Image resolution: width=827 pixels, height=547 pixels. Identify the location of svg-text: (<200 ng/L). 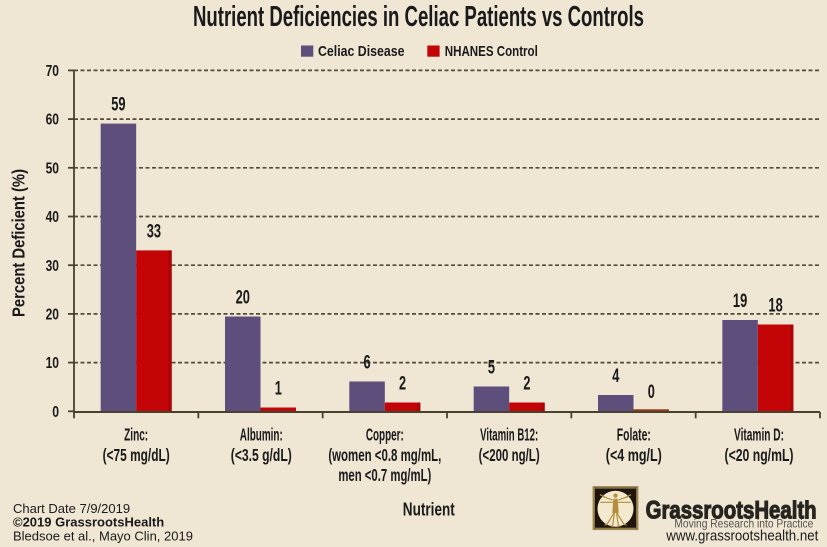
(509, 455).